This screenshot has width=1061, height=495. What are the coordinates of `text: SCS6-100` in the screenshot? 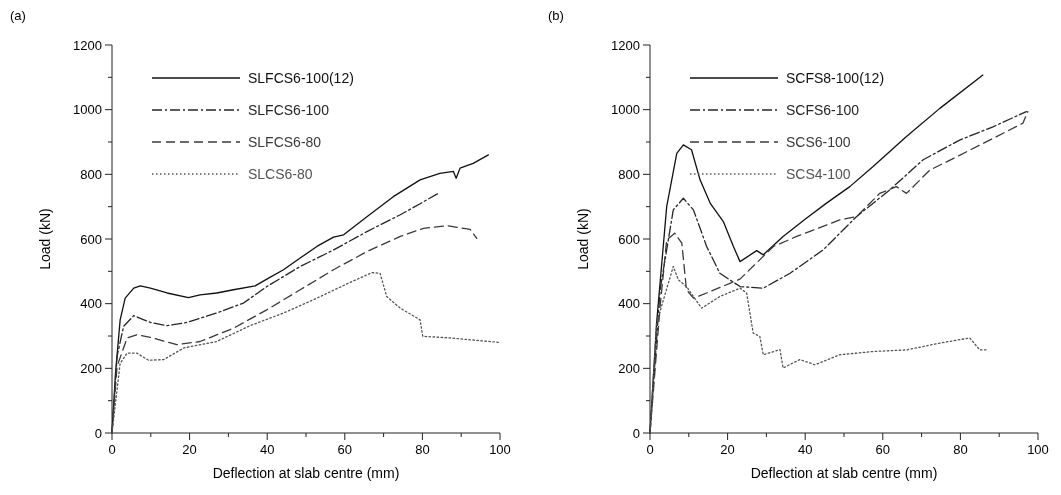 It's located at (818, 142).